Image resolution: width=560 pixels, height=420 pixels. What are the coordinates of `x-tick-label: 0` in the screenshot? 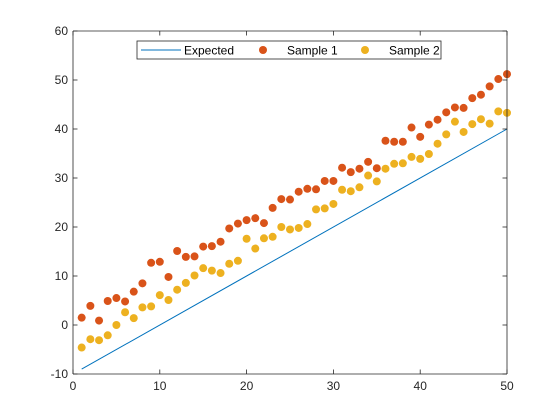 It's located at (73, 386).